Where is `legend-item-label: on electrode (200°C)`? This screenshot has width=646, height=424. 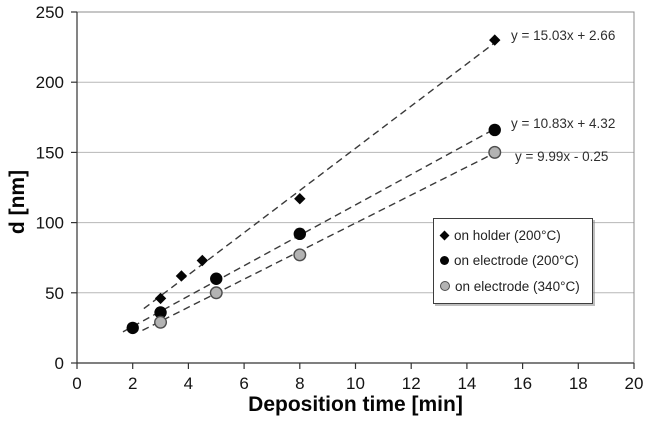
legend-item-label: on electrode (200°C) is located at coordinates (516, 261).